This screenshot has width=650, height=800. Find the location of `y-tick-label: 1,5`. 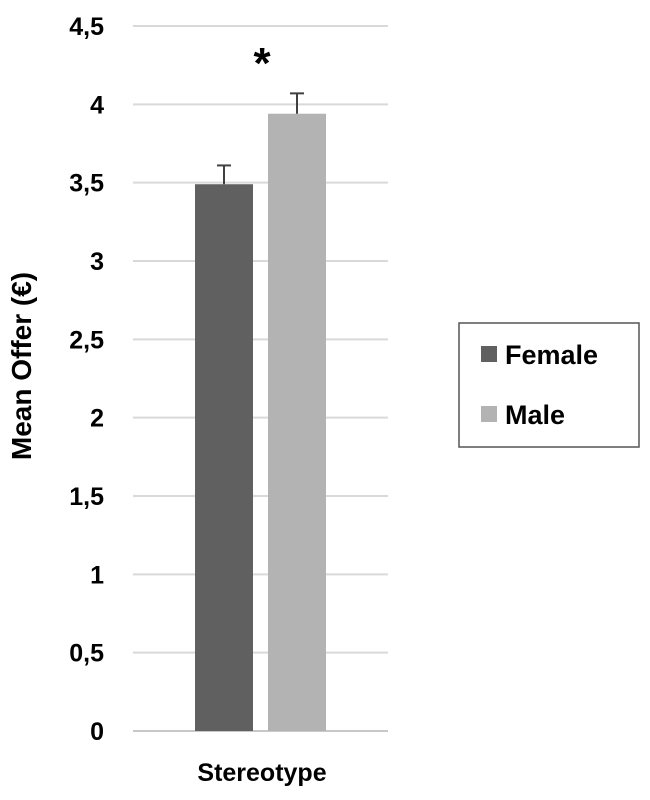

y-tick-label: 1,5 is located at coordinates (86, 497).